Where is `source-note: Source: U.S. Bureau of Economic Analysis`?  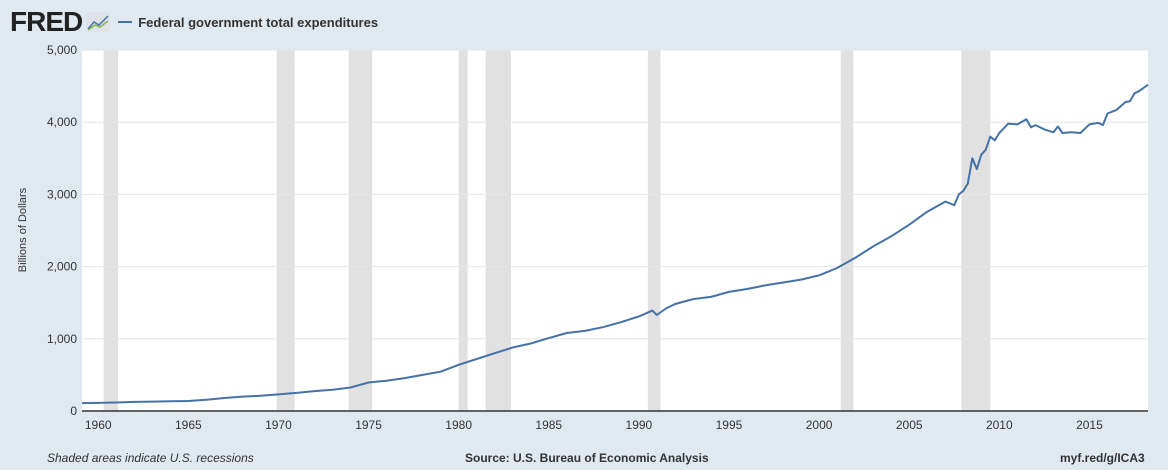
source-note: Source: U.S. Bureau of Economic Analysis is located at coordinates (587, 458).